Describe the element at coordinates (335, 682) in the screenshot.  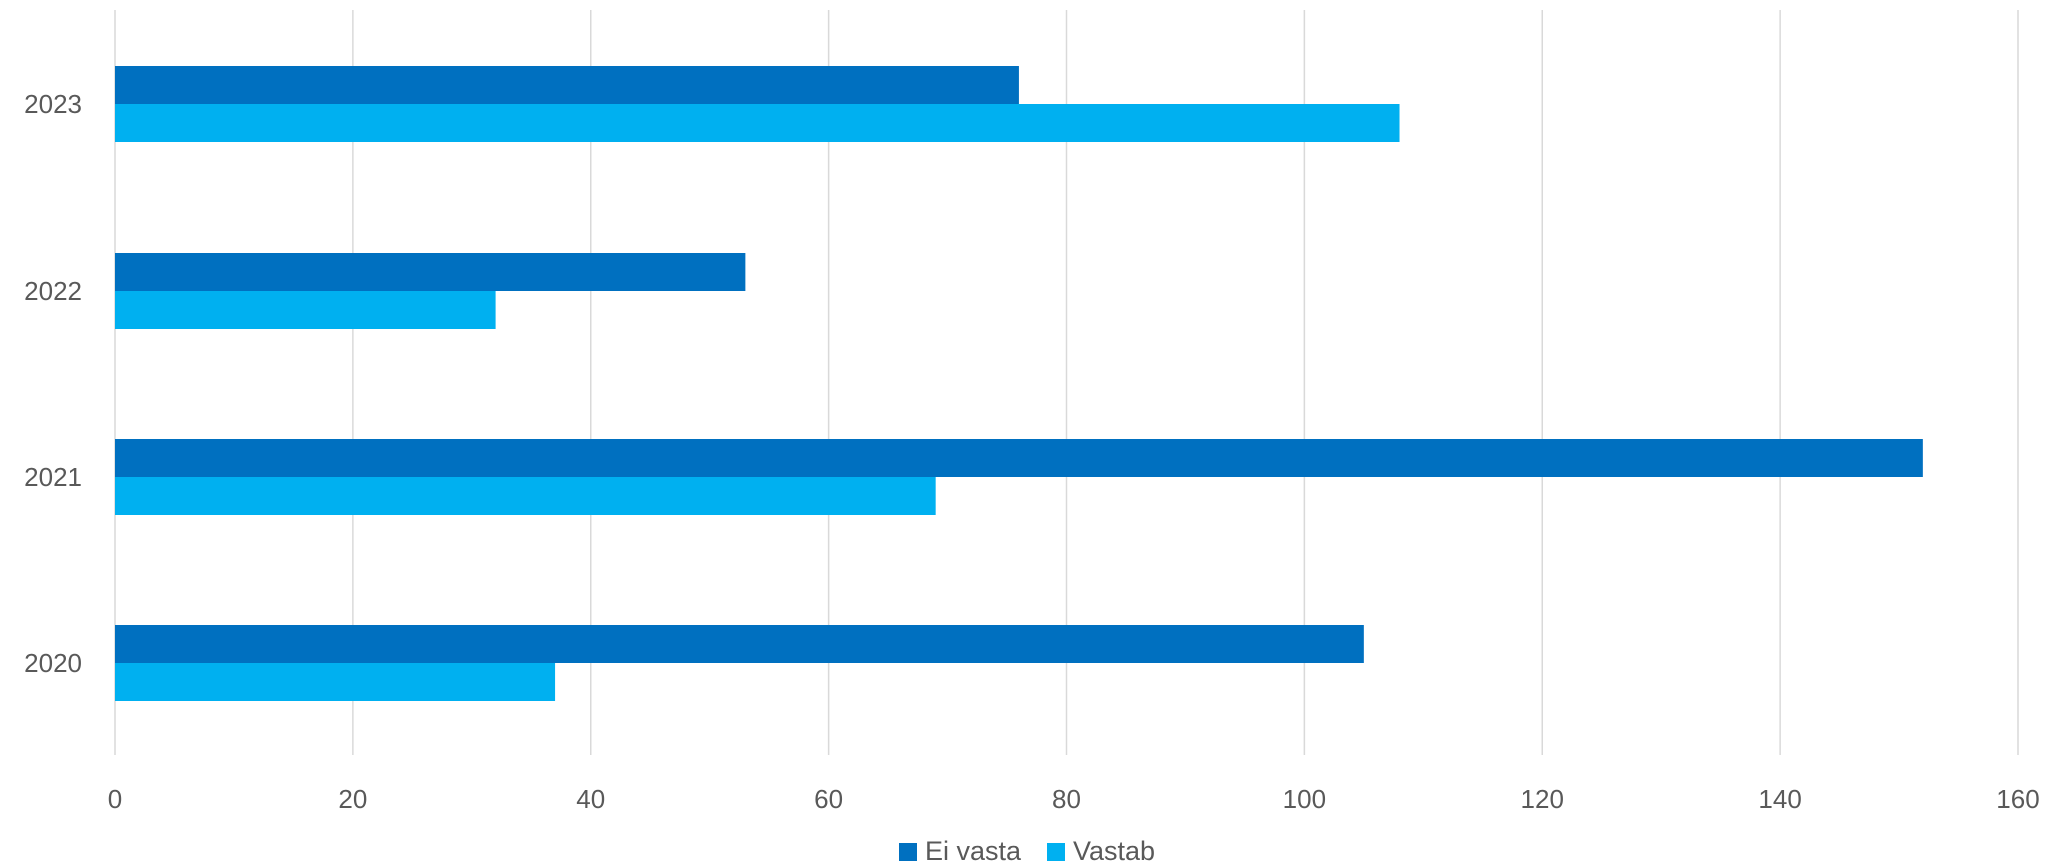
I see `bar-vastab-2020` at that location.